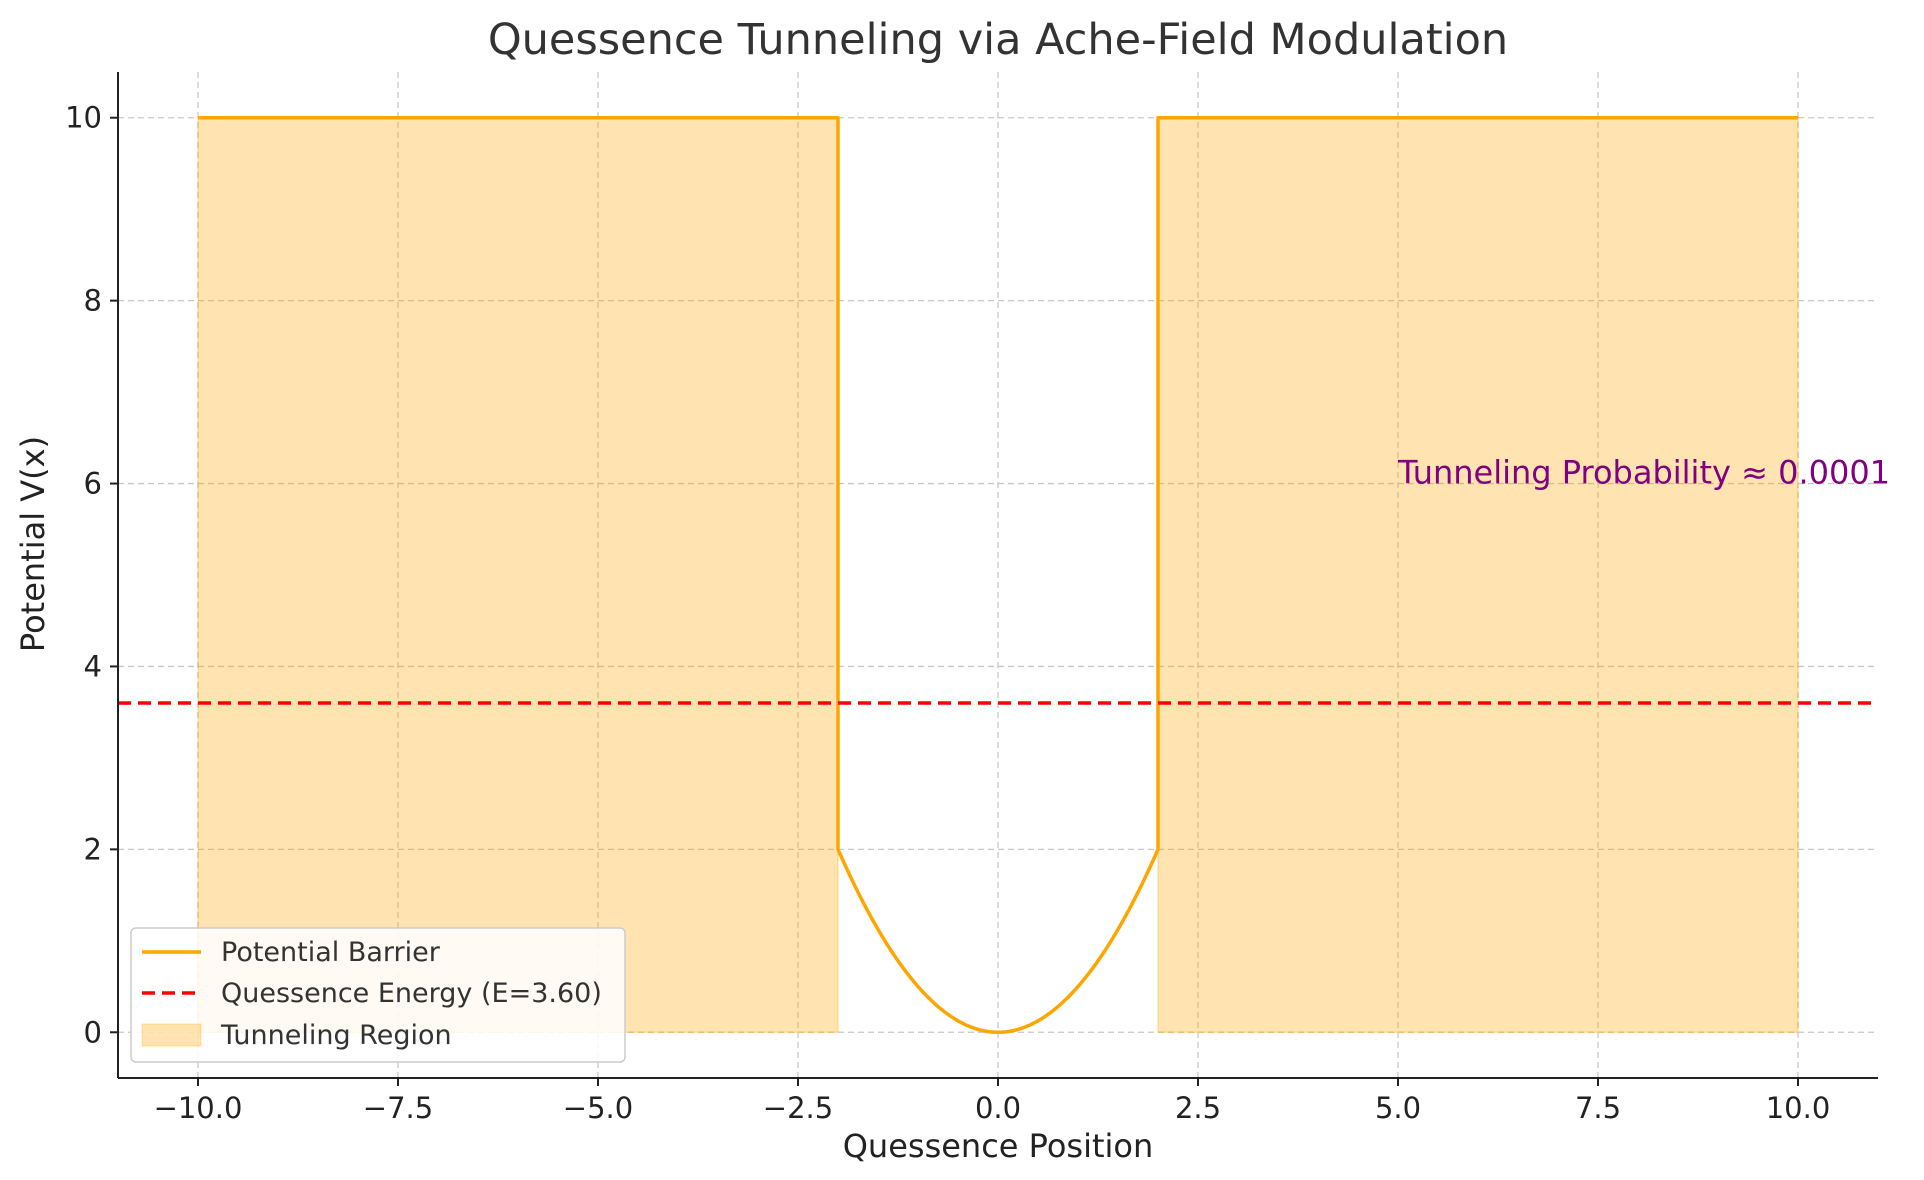 This screenshot has width=1924, height=1180. I want to click on x-axis-ticks: −10.0 −7.5 −5.0 −2.5 0.0 2.5 5.0 7.5 10.0, so click(992, 1101).